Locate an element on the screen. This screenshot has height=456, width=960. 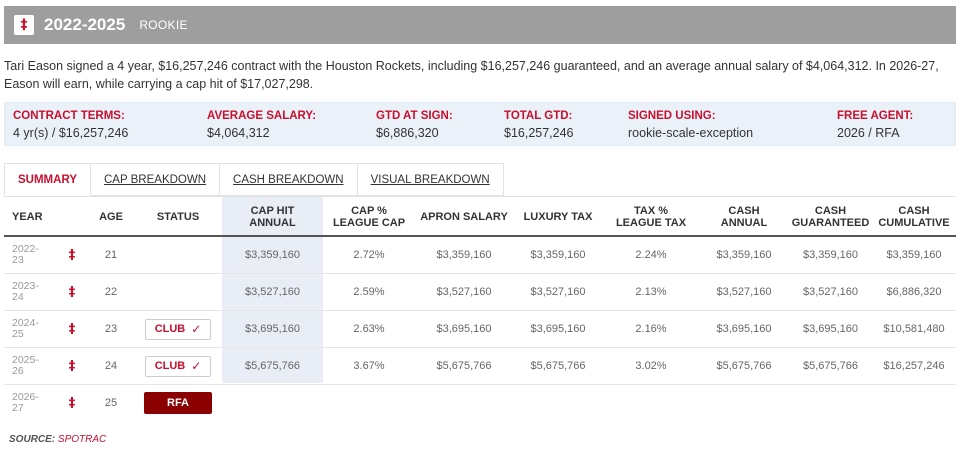
col-cap-hit-header: CAP HIT ANNUAL is located at coordinates (272, 216).